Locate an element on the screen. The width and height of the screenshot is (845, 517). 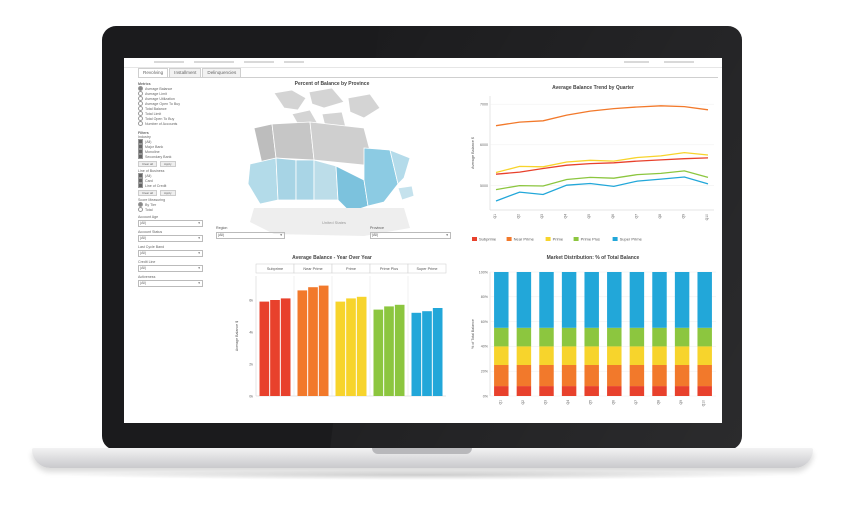
province-map: United States is located at coordinates (332, 163).